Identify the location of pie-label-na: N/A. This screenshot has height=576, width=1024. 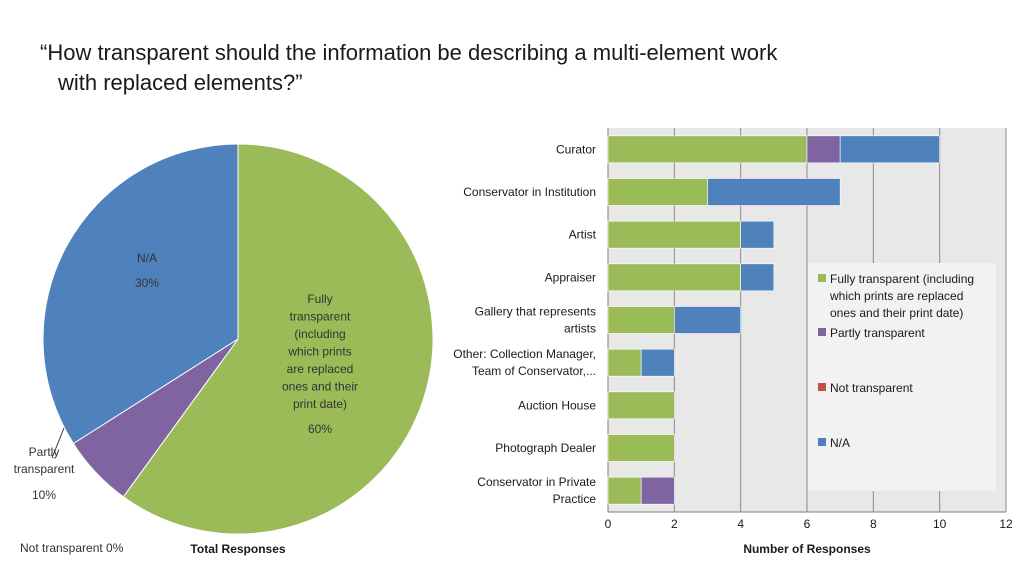
(147, 258).